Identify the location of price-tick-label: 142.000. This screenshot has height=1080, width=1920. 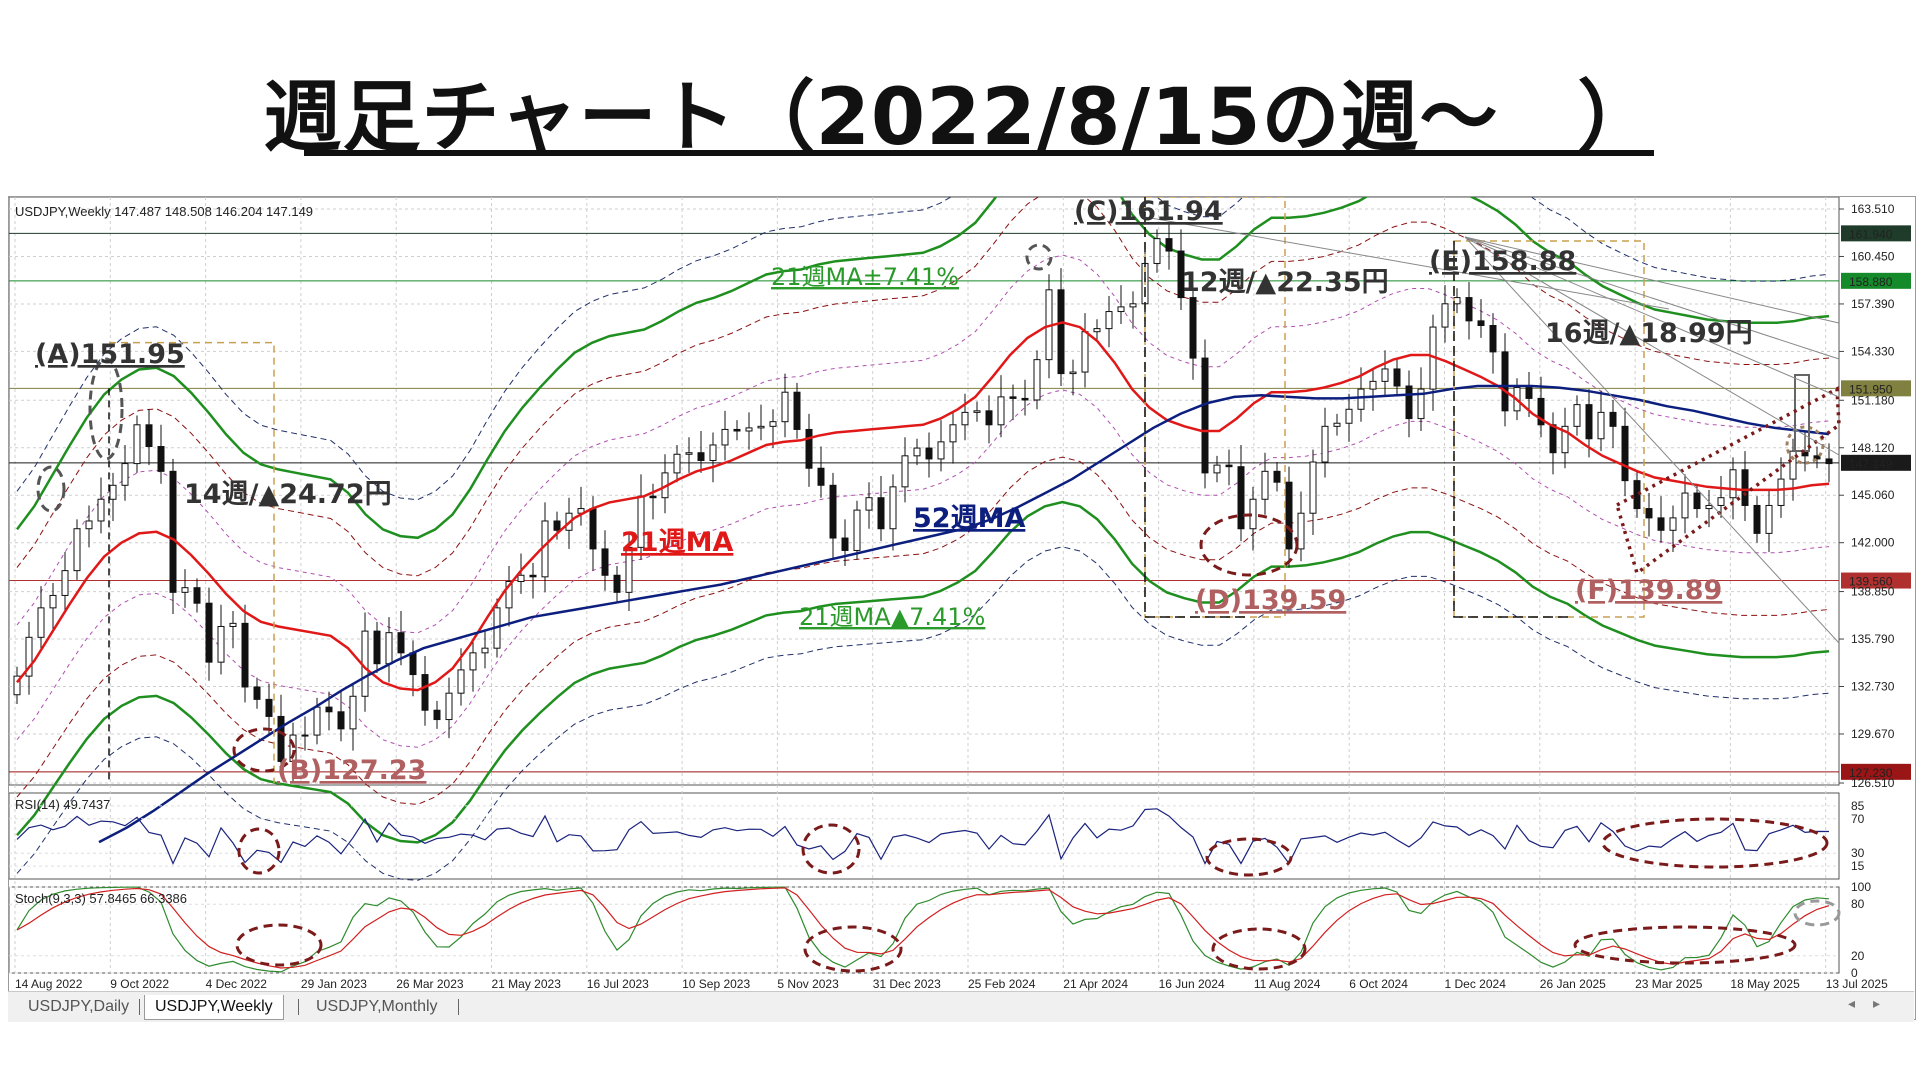
(1873, 543).